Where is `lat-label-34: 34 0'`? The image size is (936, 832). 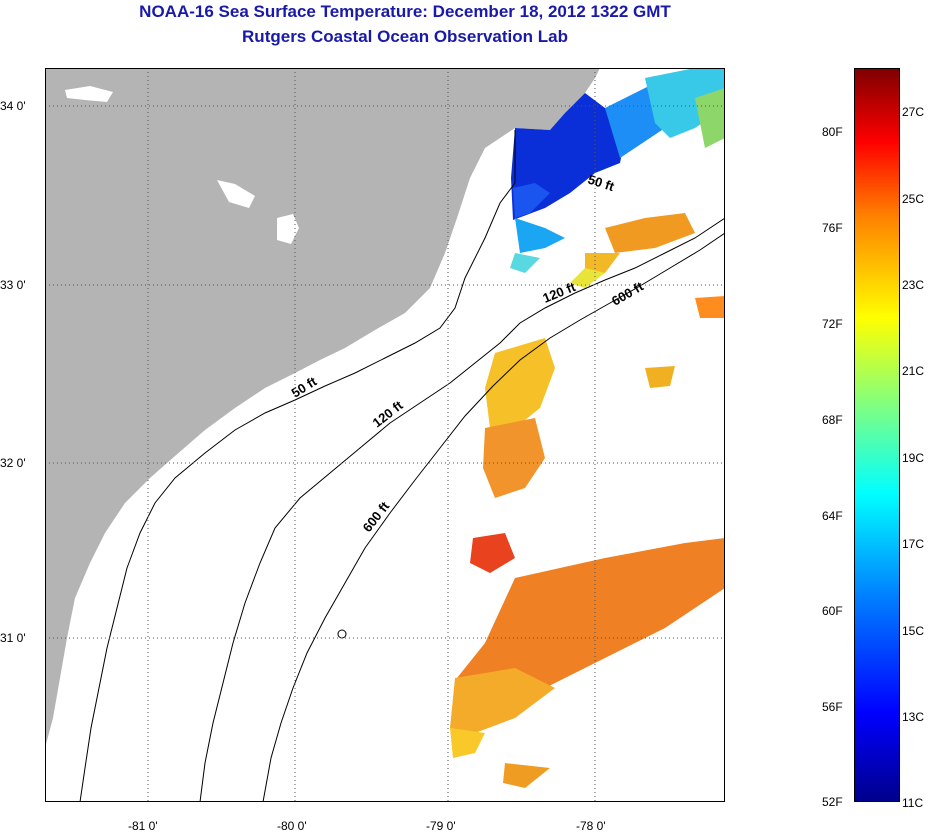 lat-label-34: 34 0' is located at coordinates (13, 106).